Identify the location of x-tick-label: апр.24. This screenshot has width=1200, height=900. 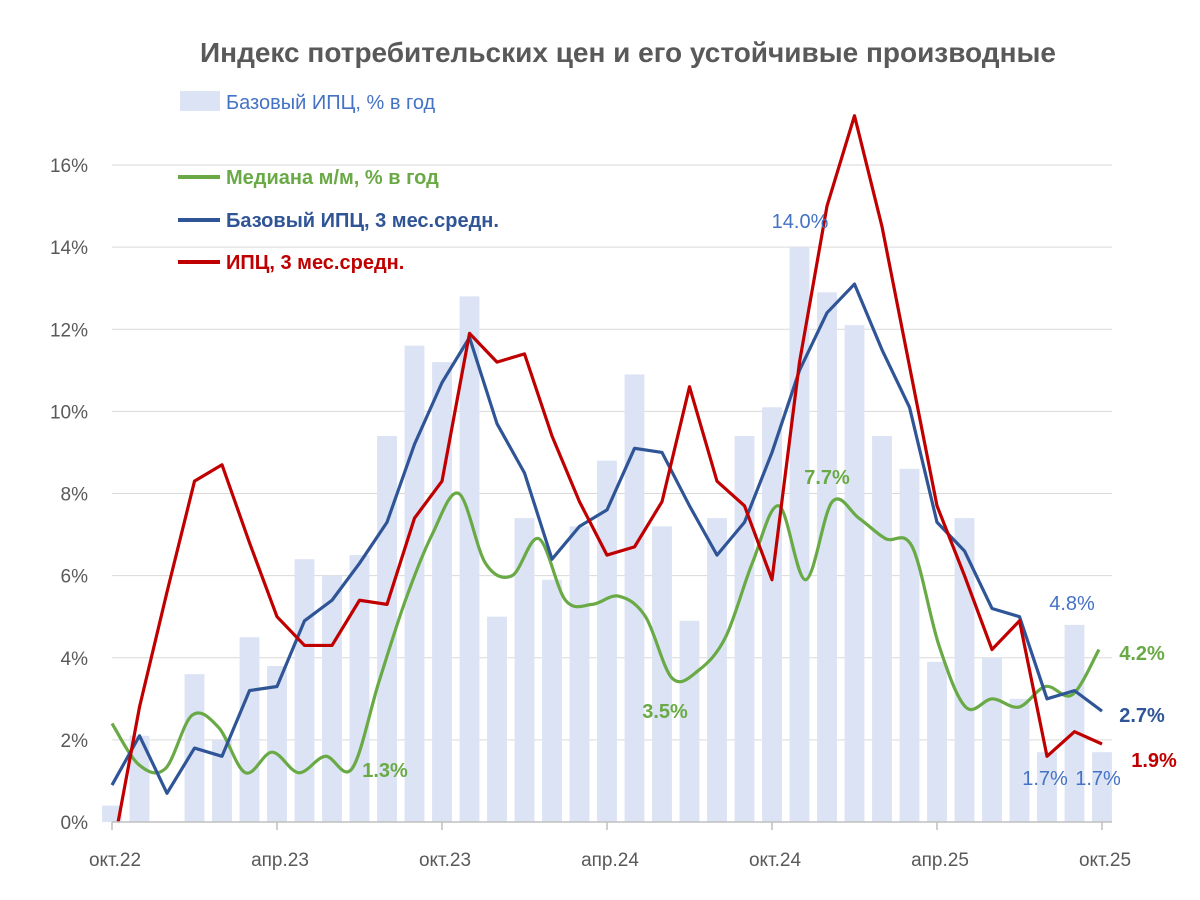
(610, 860).